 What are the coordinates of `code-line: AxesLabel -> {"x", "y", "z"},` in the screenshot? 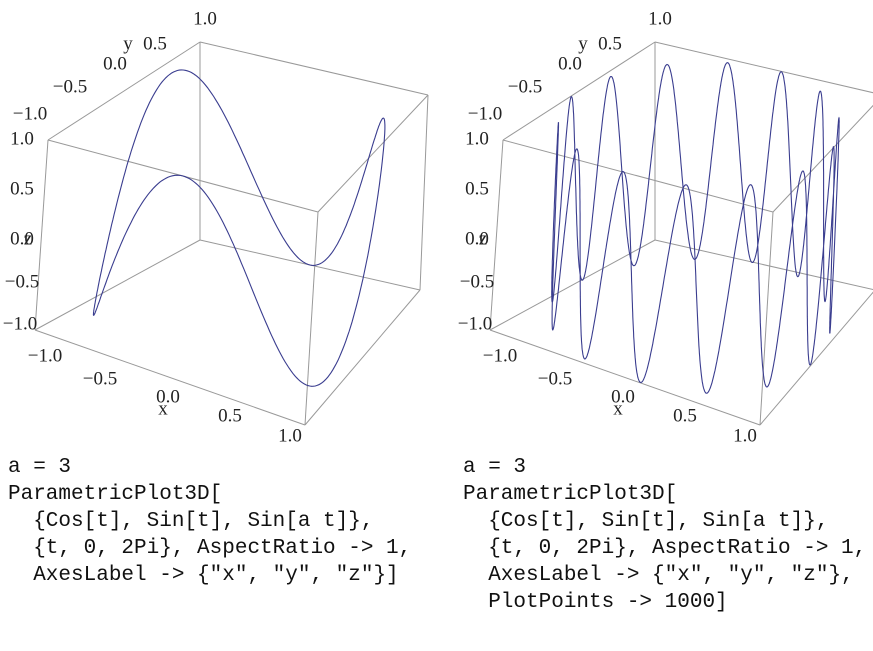 It's located at (658, 575).